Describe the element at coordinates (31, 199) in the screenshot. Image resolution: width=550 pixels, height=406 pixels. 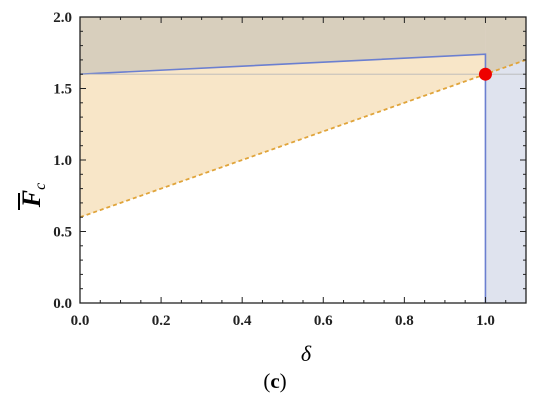
I see `y-axis-label-main: F` at that location.